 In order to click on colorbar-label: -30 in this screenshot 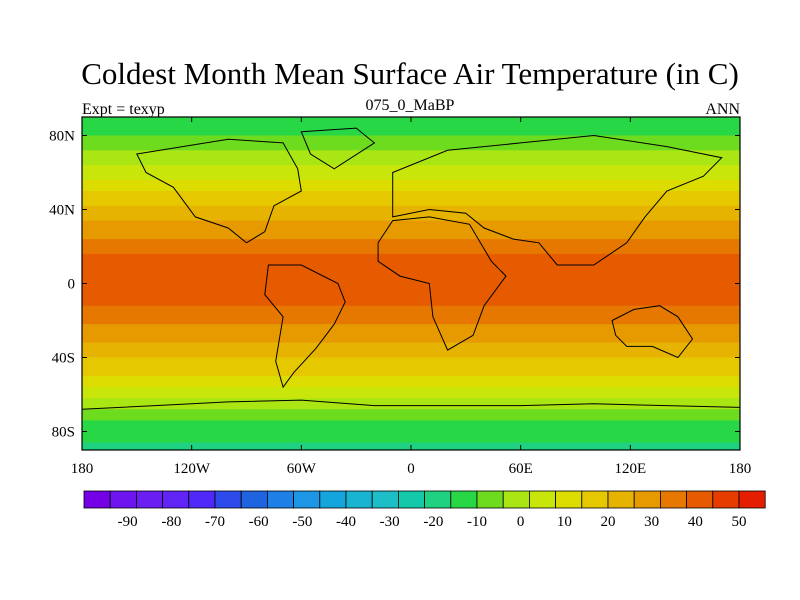, I will do `click(390, 522)`.